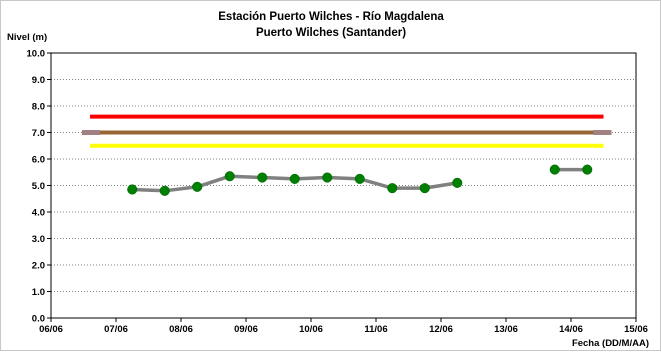 This screenshot has height=352, width=661. I want to click on chart-title: Estación Puerto Wilches - Río Magdalena, so click(331, 17).